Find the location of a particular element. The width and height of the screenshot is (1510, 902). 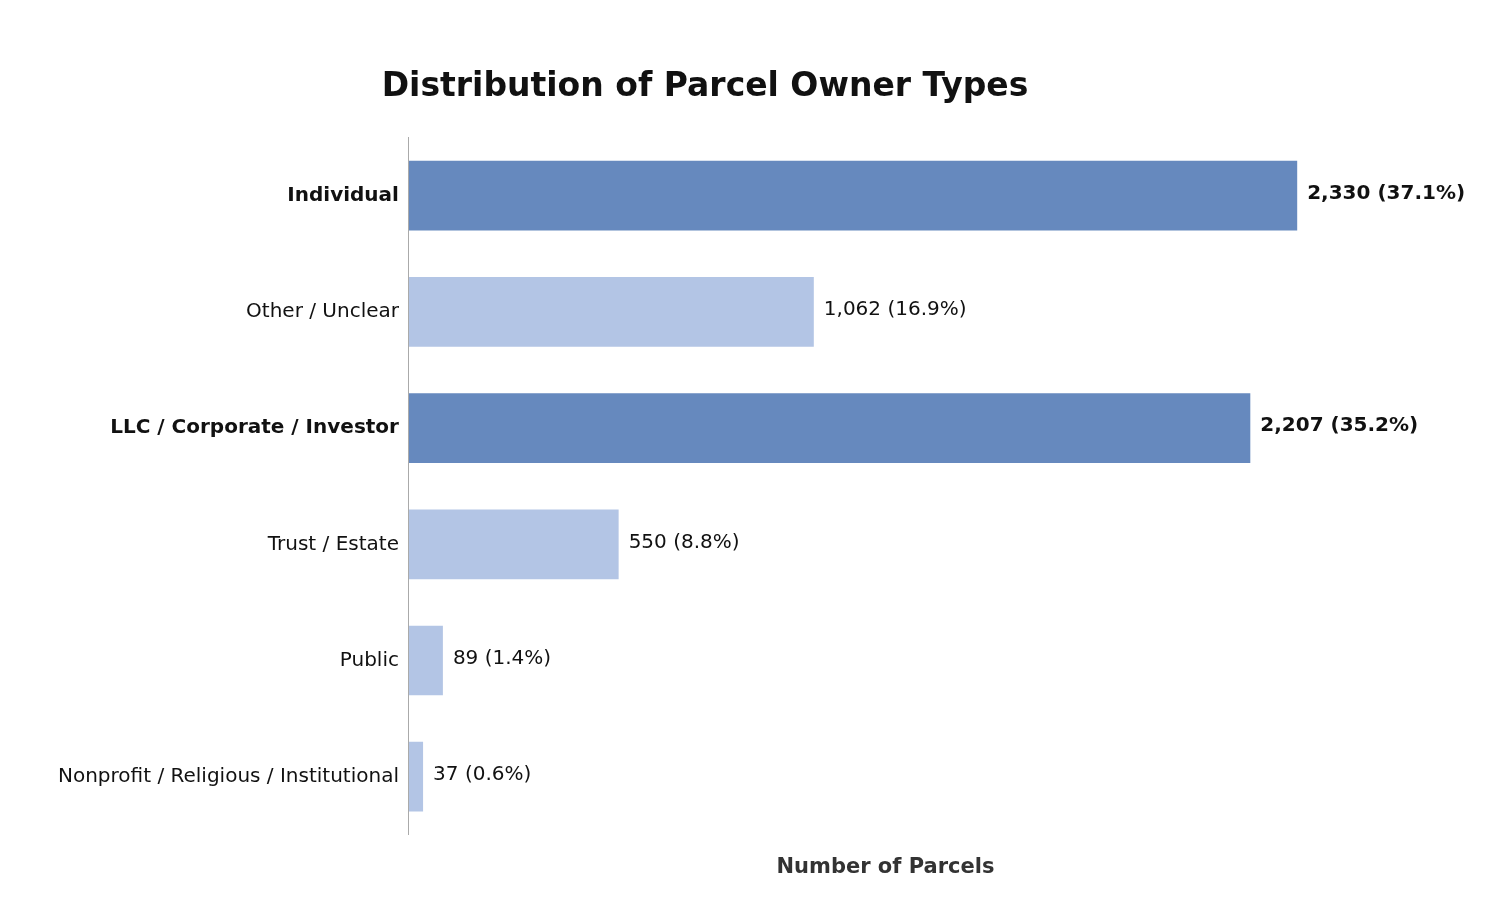

y-tick-label: LLC / Corporate / Investor is located at coordinates (255, 426).